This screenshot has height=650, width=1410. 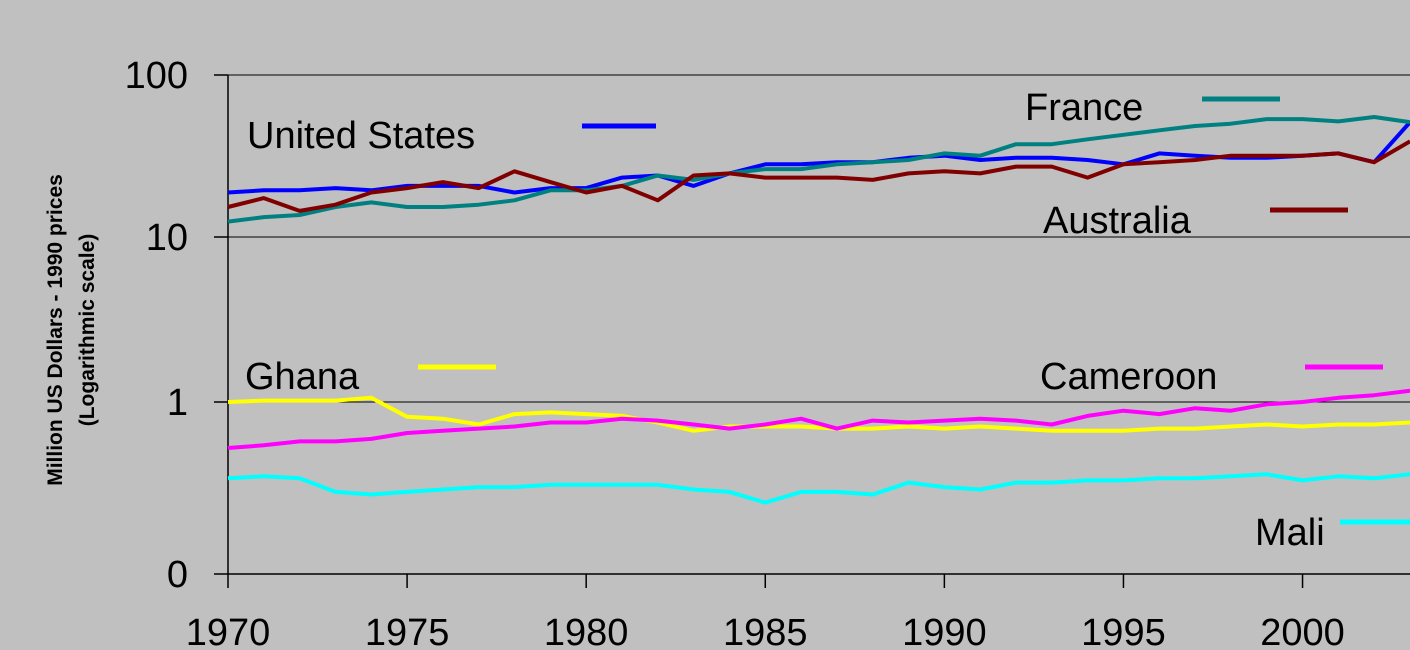 What do you see at coordinates (818, 488) in the screenshot?
I see `series-line-mali` at bounding box center [818, 488].